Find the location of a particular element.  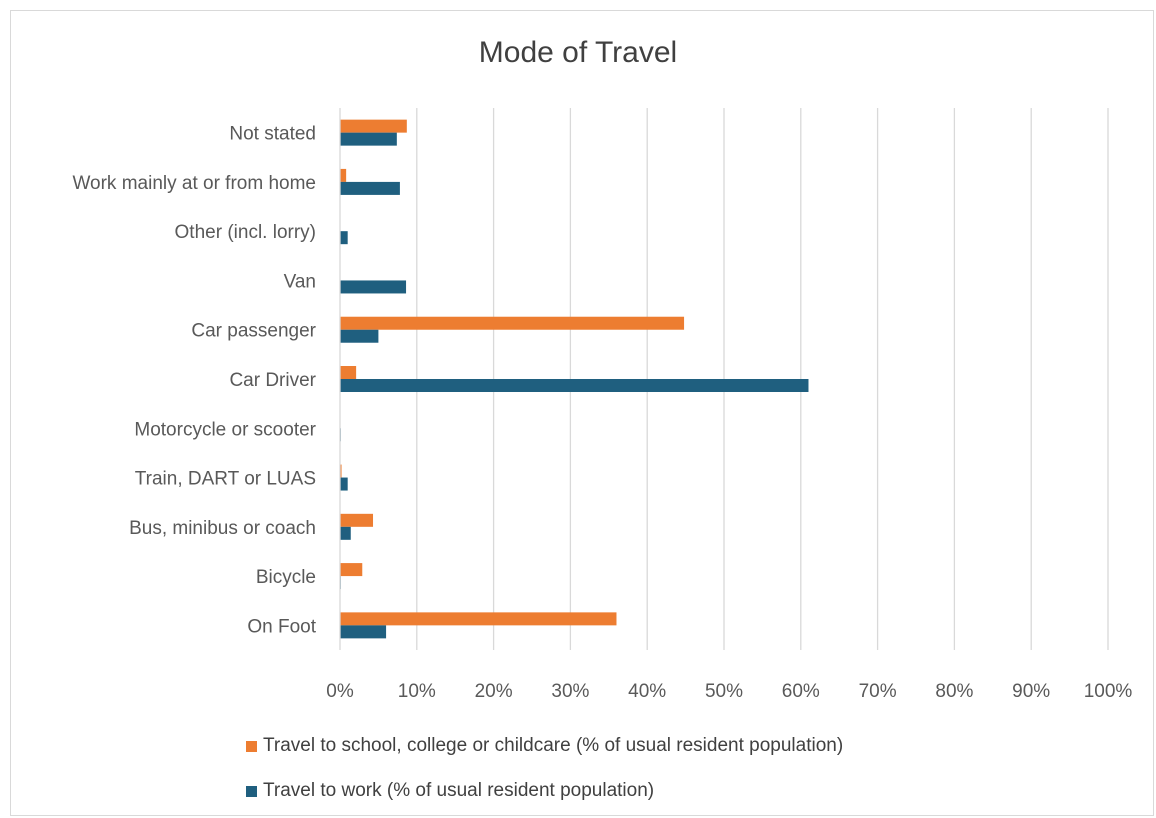

category-label-0: Not stated is located at coordinates (272, 134).